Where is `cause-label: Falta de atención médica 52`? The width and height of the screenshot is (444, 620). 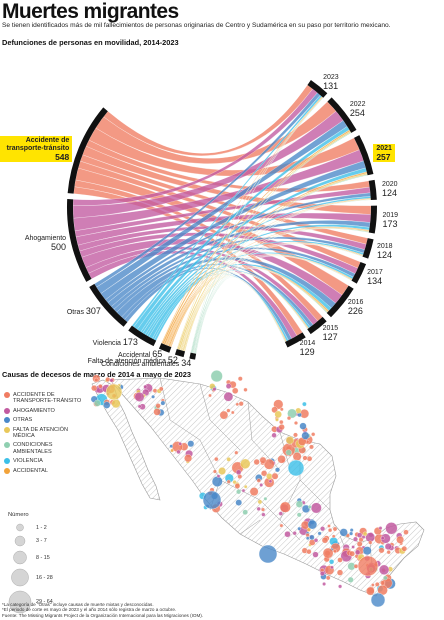
cause-label: Falta de atención médica 52 is located at coordinates (133, 360).